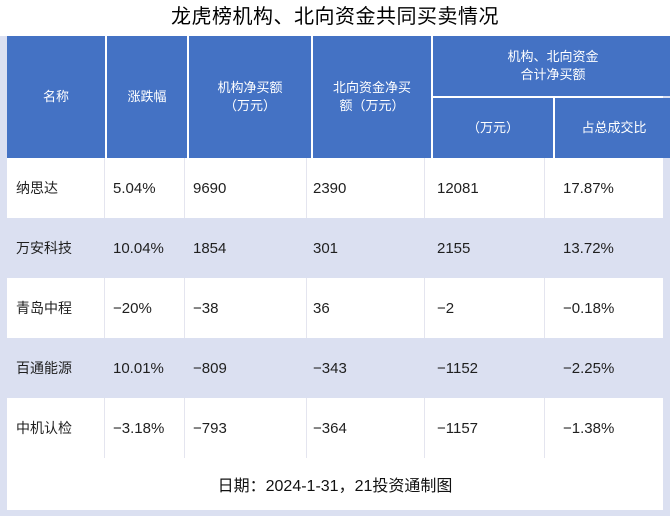 The width and height of the screenshot is (670, 520). What do you see at coordinates (551, 66) in the screenshot?
I see `column-header-combined-net-buy-group: 机构、北向资金 合计净买额` at bounding box center [551, 66].